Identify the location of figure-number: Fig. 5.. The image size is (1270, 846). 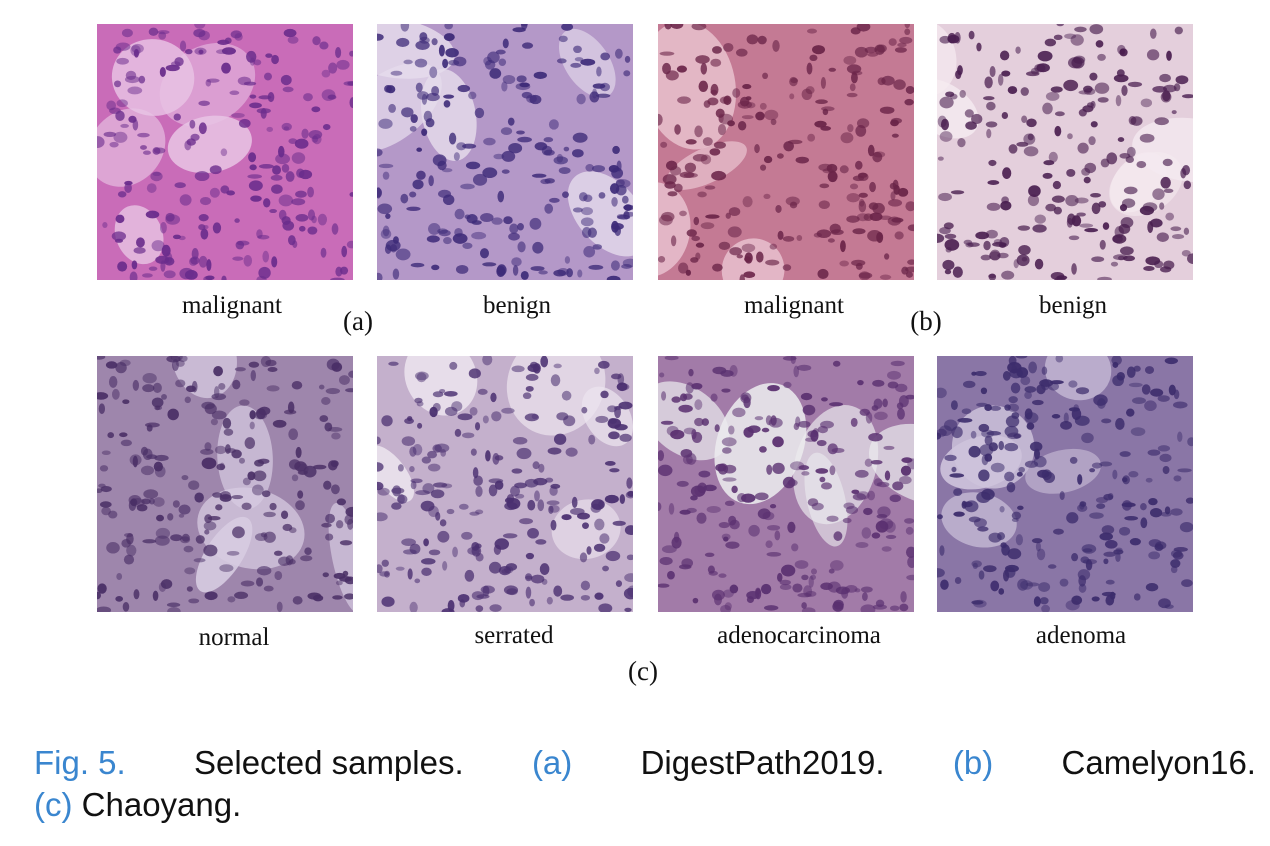
(80, 762).